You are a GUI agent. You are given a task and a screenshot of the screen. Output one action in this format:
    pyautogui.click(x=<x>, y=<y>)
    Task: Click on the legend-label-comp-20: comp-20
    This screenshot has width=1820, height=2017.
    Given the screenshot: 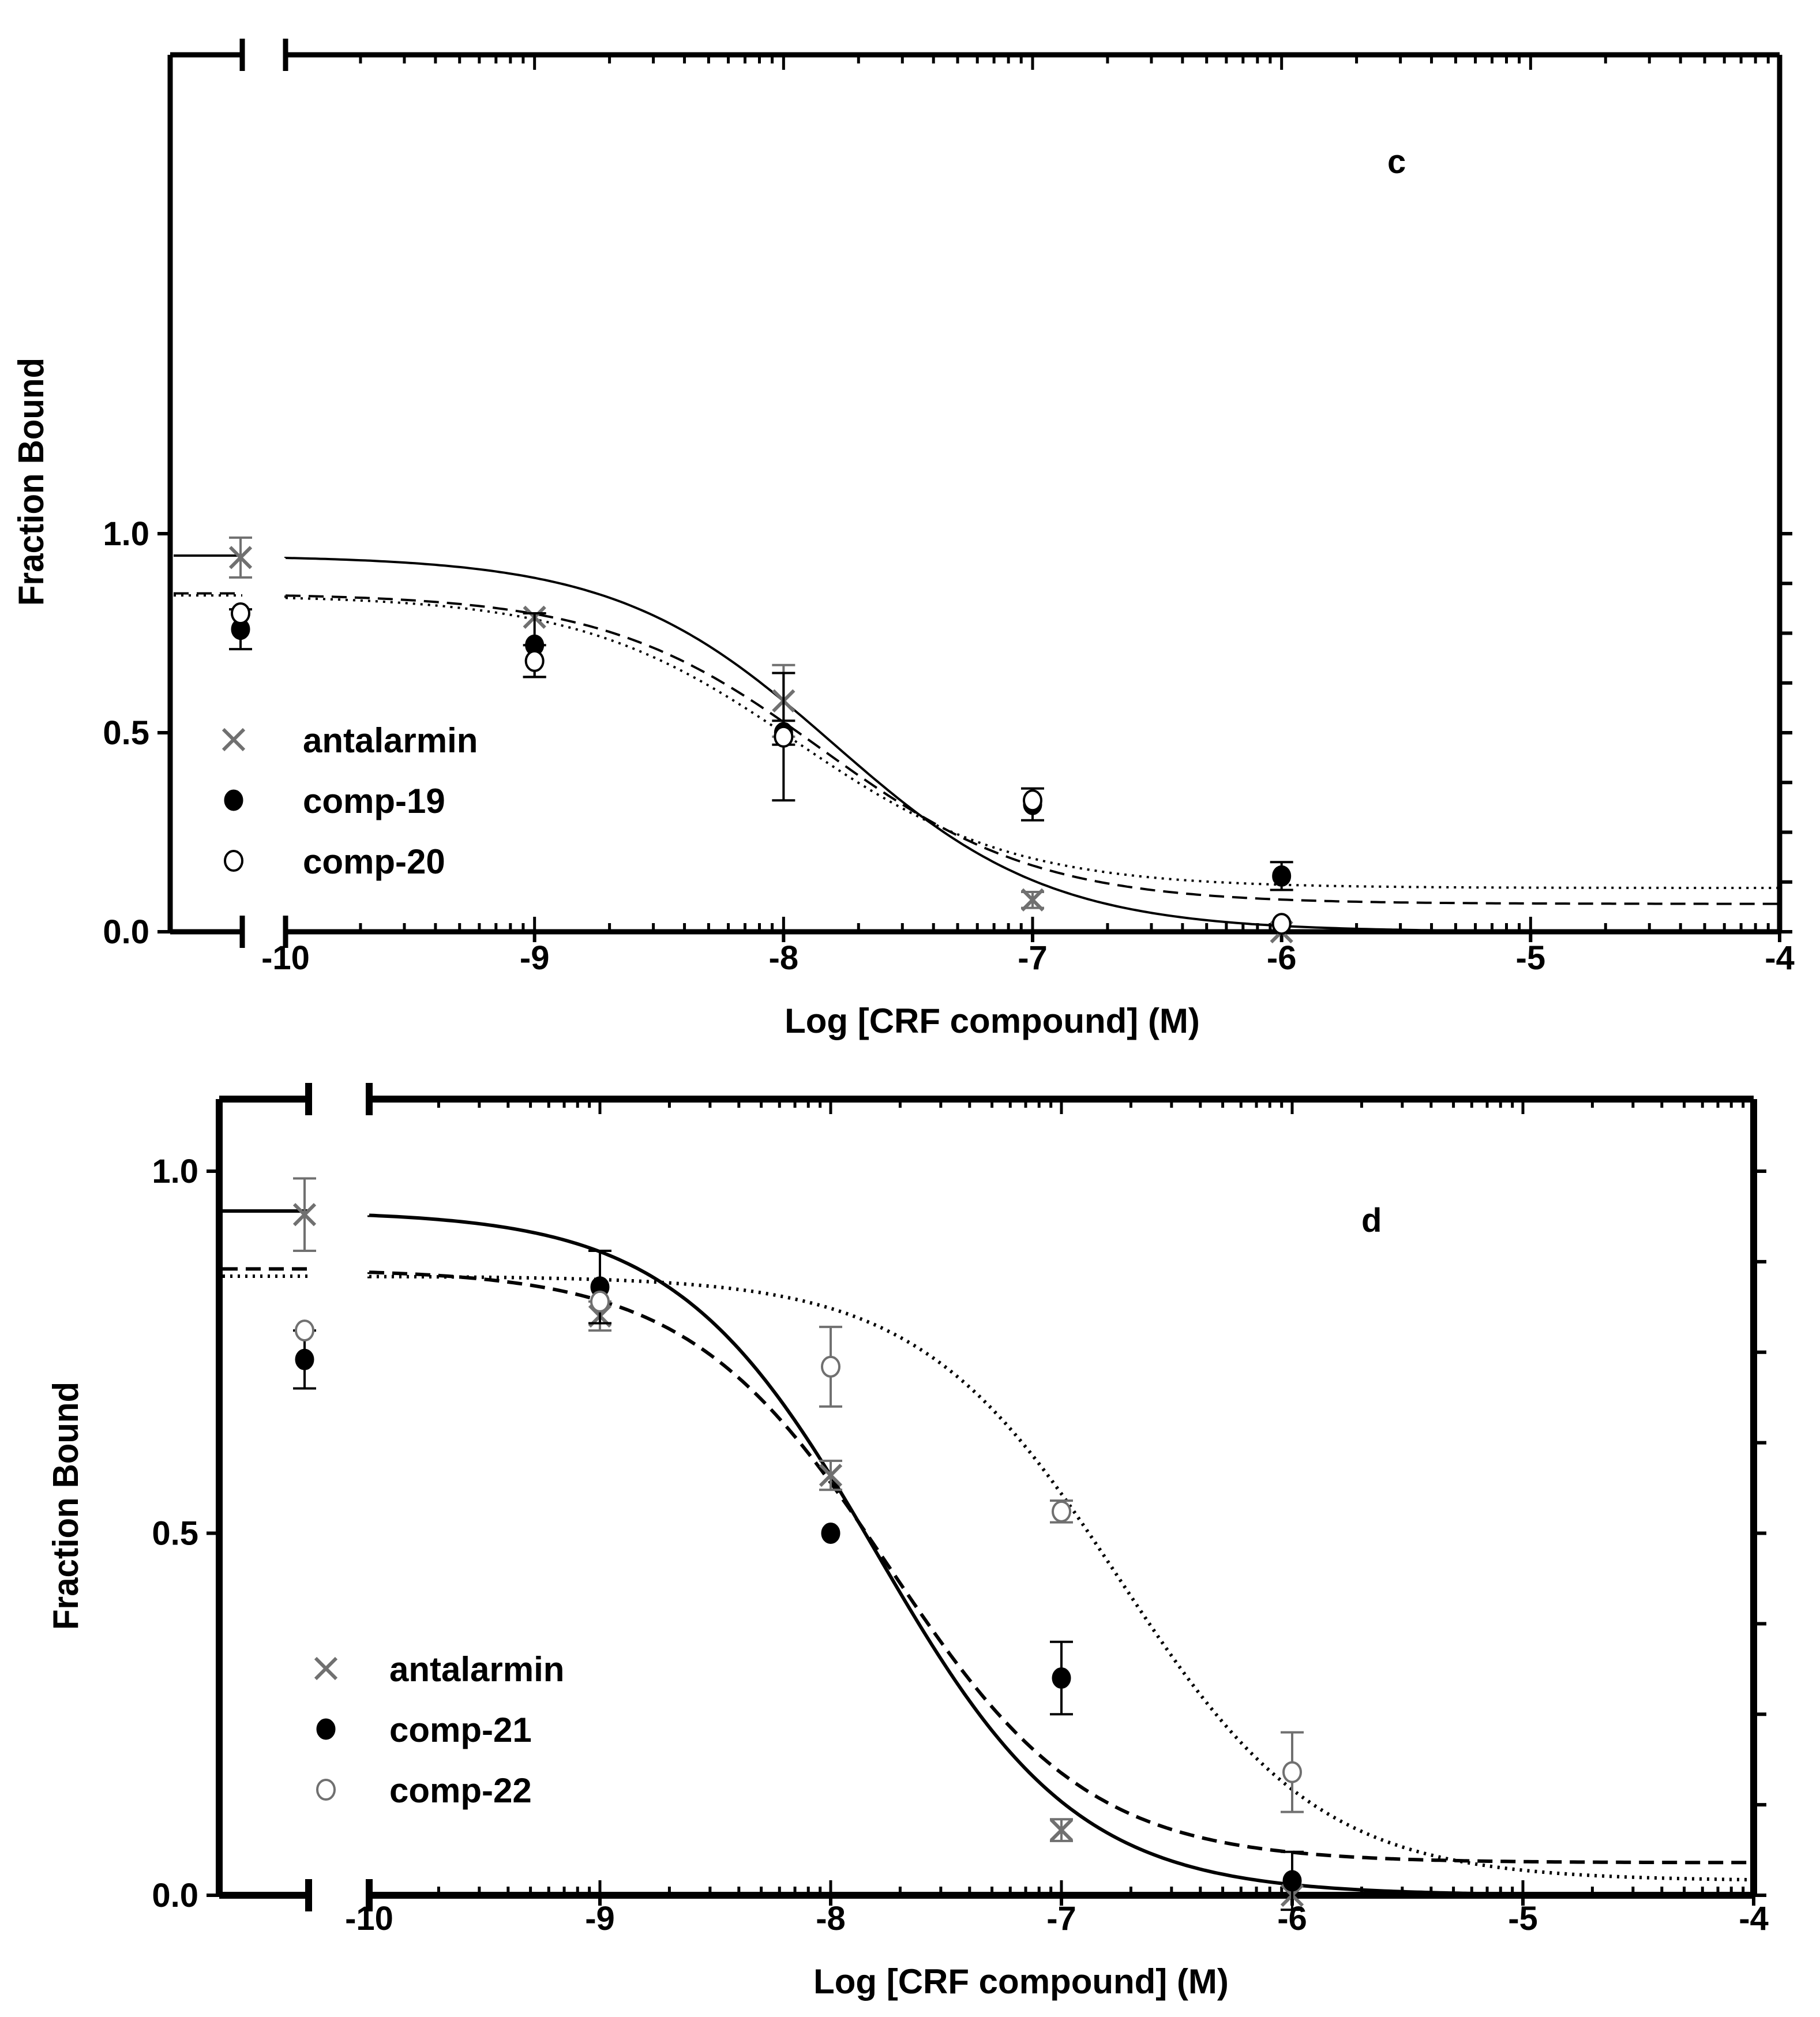 What is the action you would take?
    pyautogui.click(x=374, y=862)
    